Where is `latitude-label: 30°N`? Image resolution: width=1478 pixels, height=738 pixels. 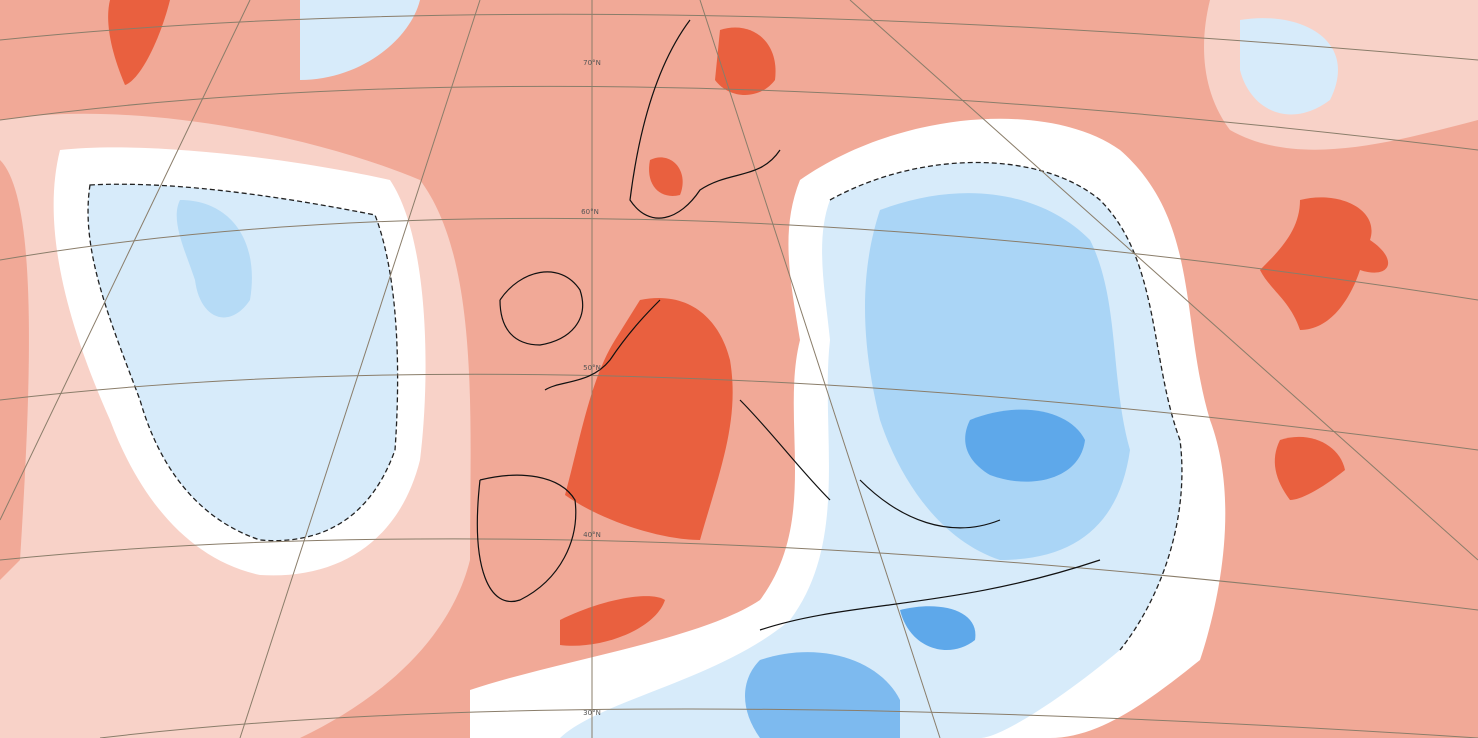 latitude-label: 30°N is located at coordinates (592, 713).